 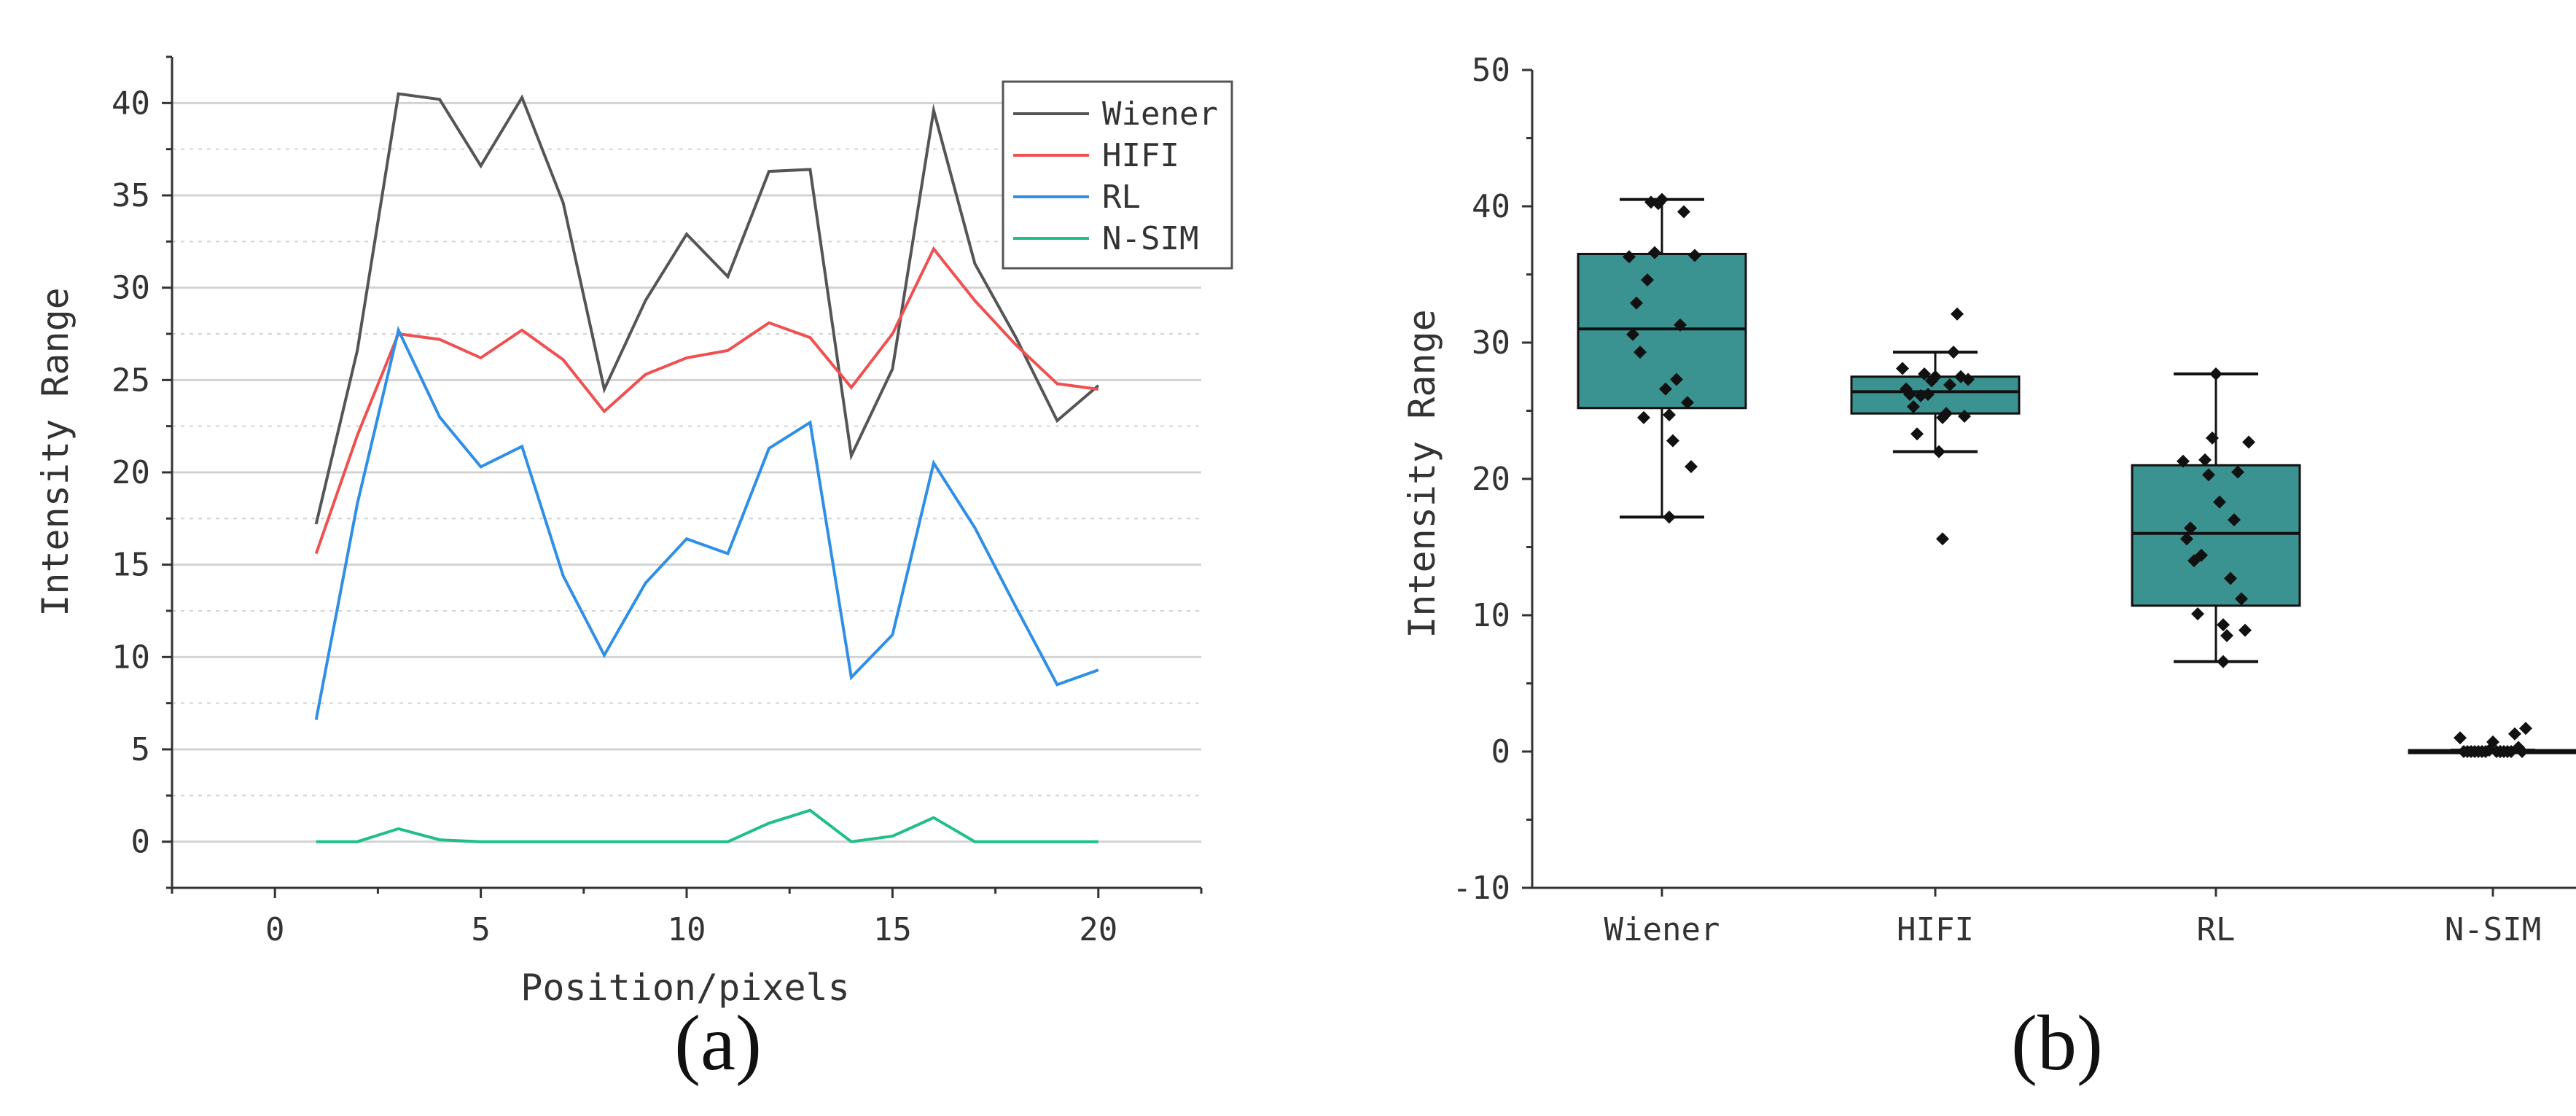 I want to click on box-wiener, so click(x=1662, y=358).